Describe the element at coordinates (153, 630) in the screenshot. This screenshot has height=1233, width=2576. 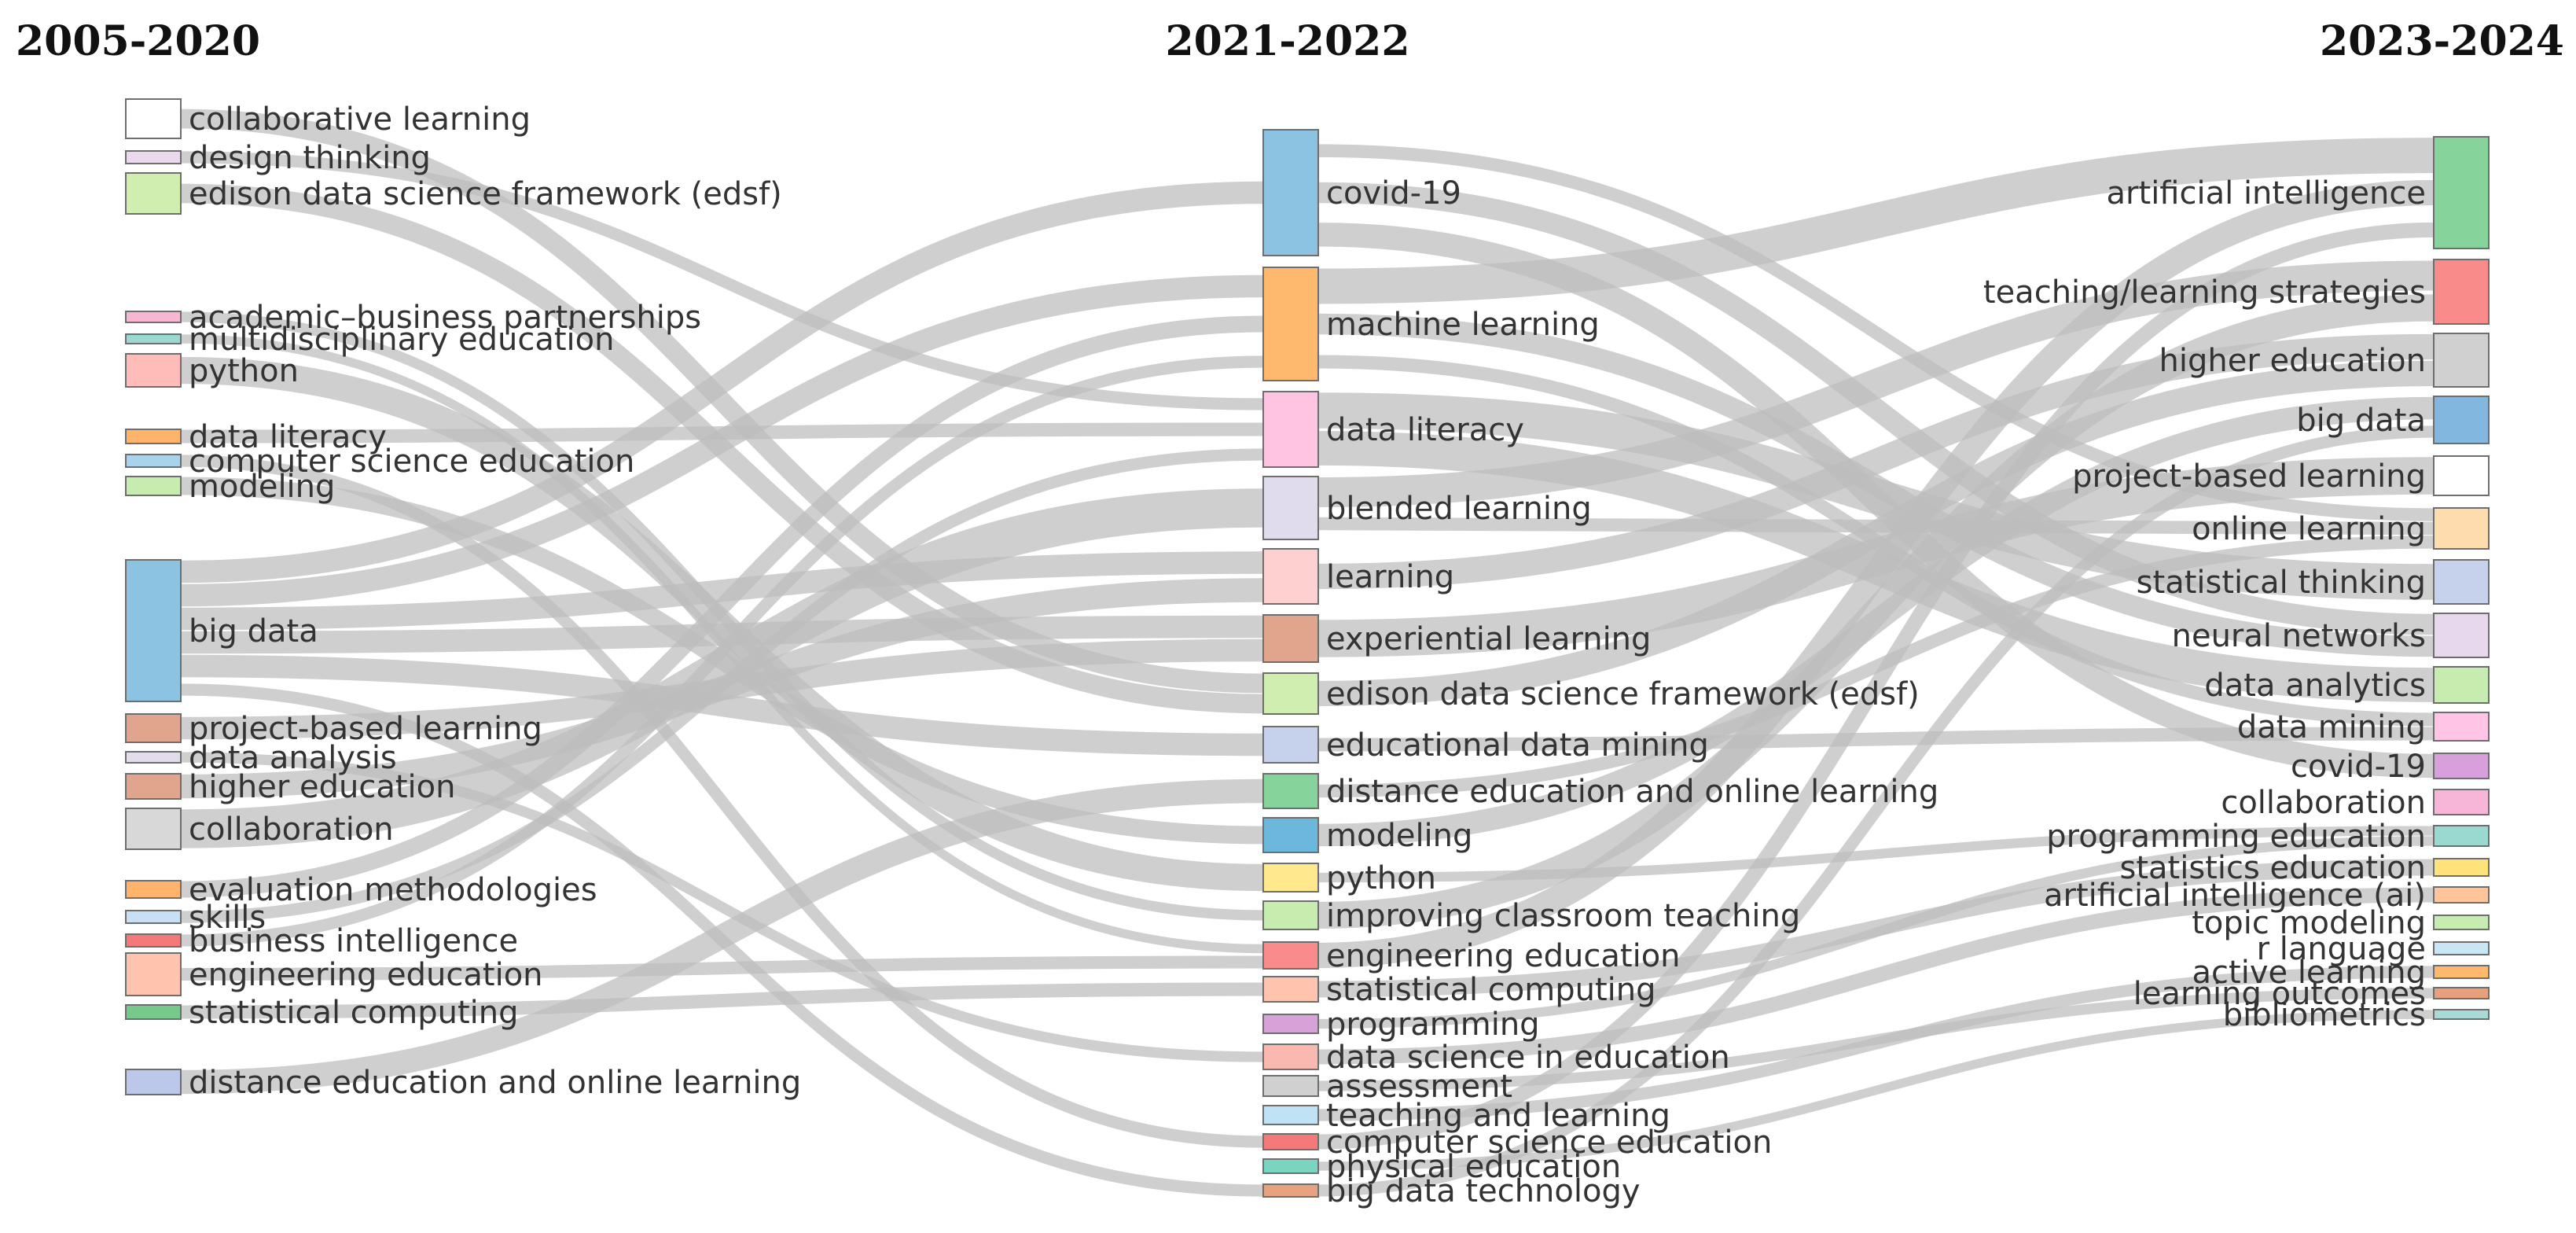
I see `node-bar-big-data` at that location.